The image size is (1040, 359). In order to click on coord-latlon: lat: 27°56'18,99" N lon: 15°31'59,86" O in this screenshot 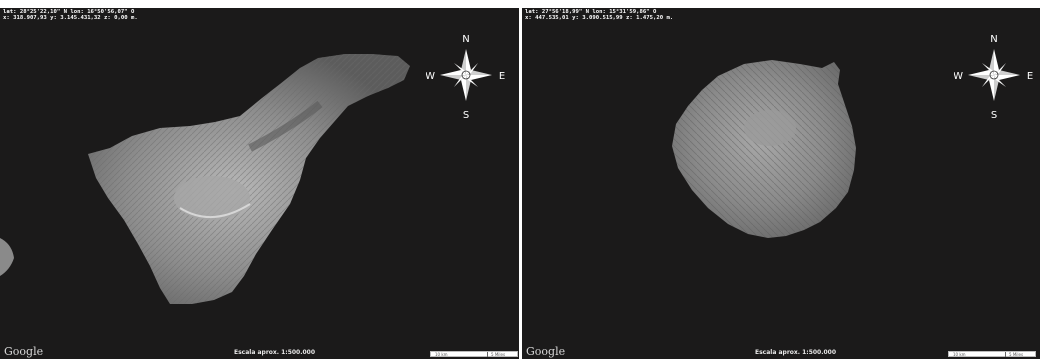, I will do `click(591, 12)`.